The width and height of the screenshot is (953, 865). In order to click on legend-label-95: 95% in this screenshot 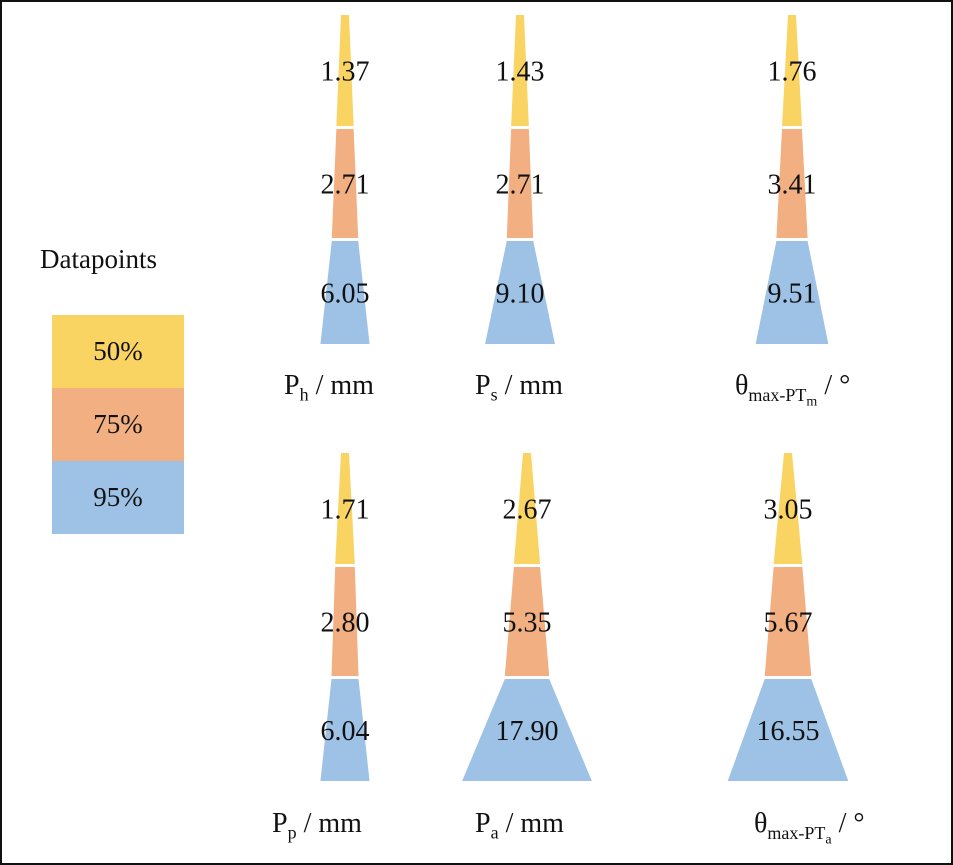, I will do `click(118, 497)`.